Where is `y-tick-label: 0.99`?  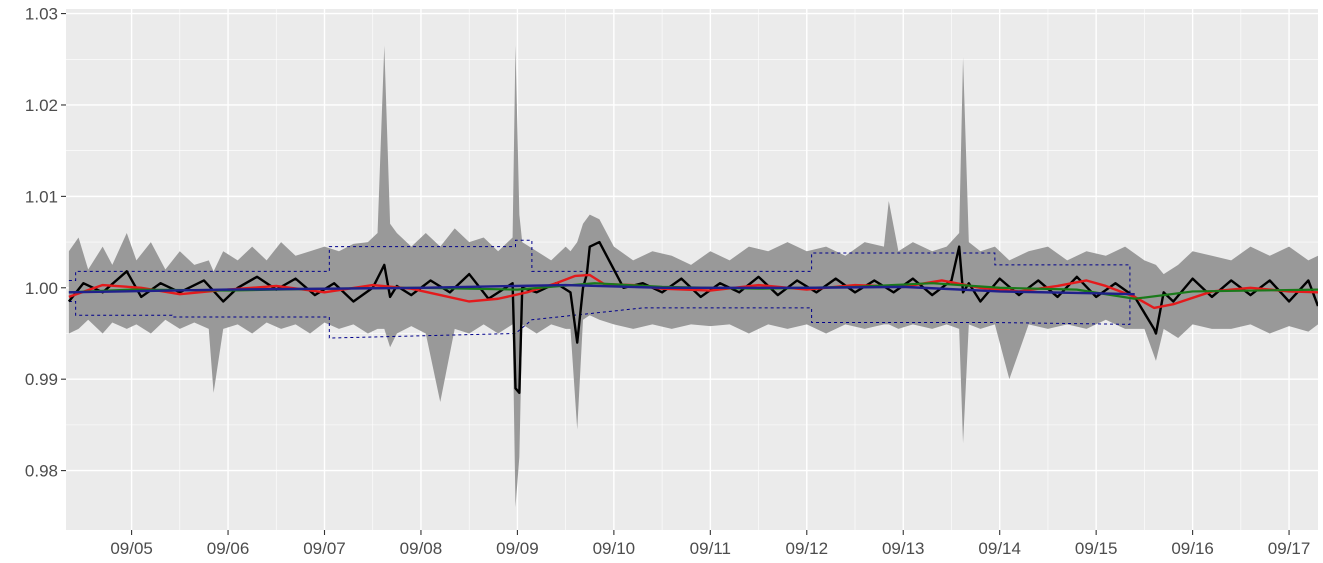 y-tick-label: 0.99 is located at coordinates (41, 379).